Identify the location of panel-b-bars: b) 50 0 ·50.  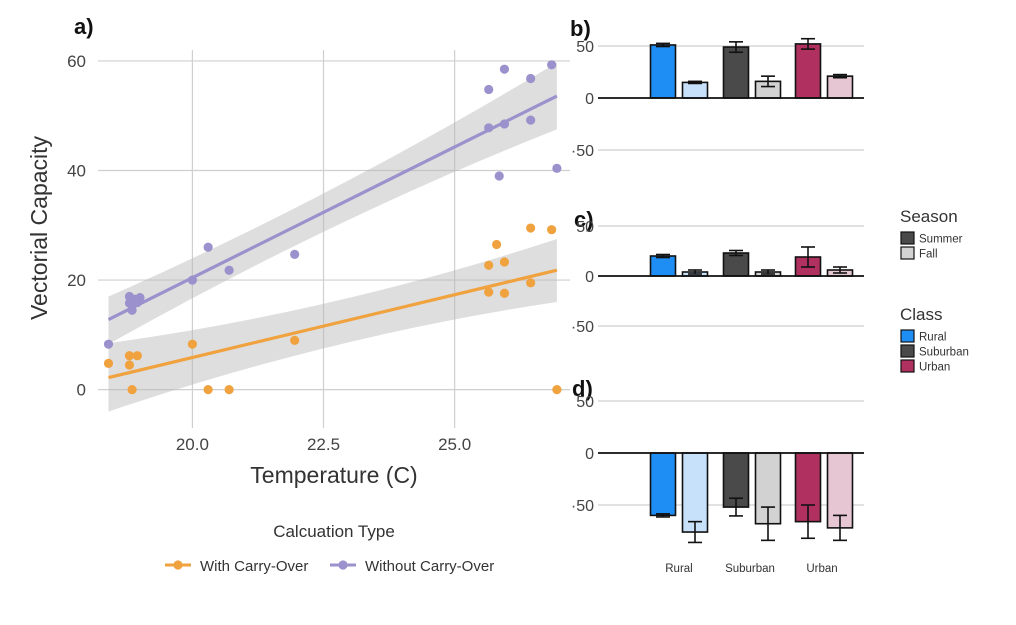
(717, 88).